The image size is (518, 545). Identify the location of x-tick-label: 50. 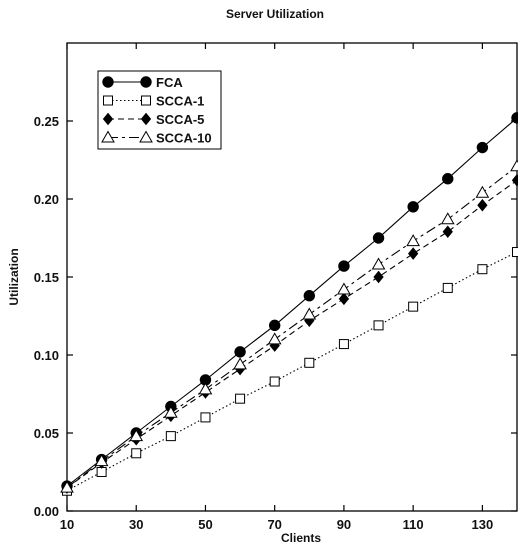
(205, 524).